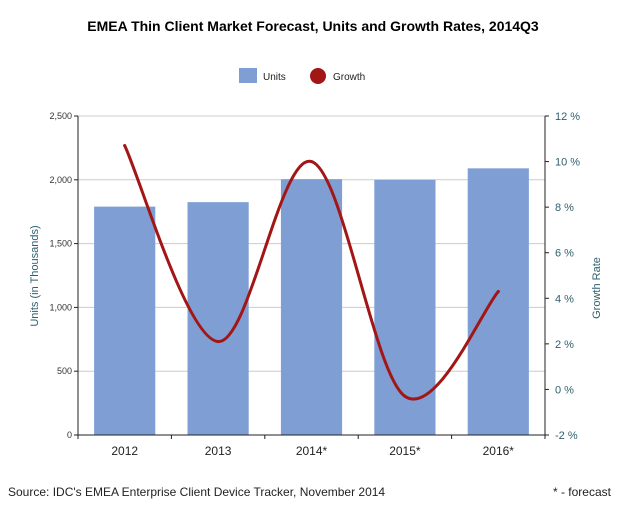  I want to click on left-axis-ticks: 0 500 1,000 1,500 2,000 2,500, so click(63, 275).